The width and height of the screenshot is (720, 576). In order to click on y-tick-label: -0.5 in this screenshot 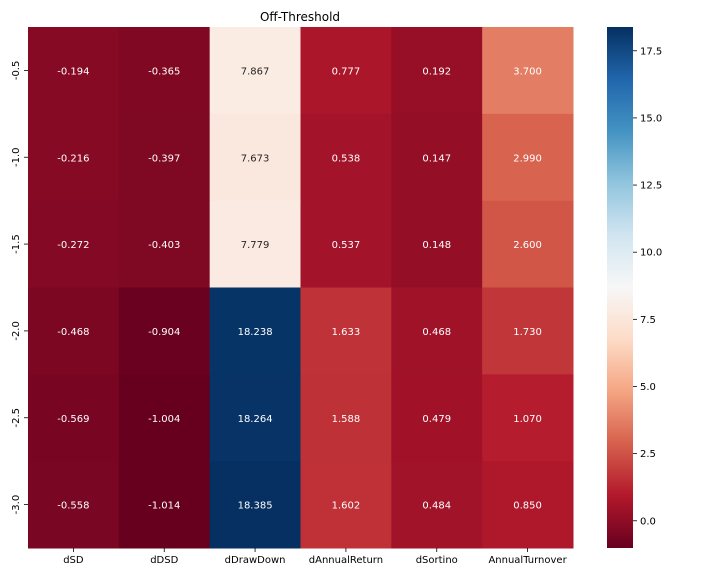, I will do `click(16, 71)`.